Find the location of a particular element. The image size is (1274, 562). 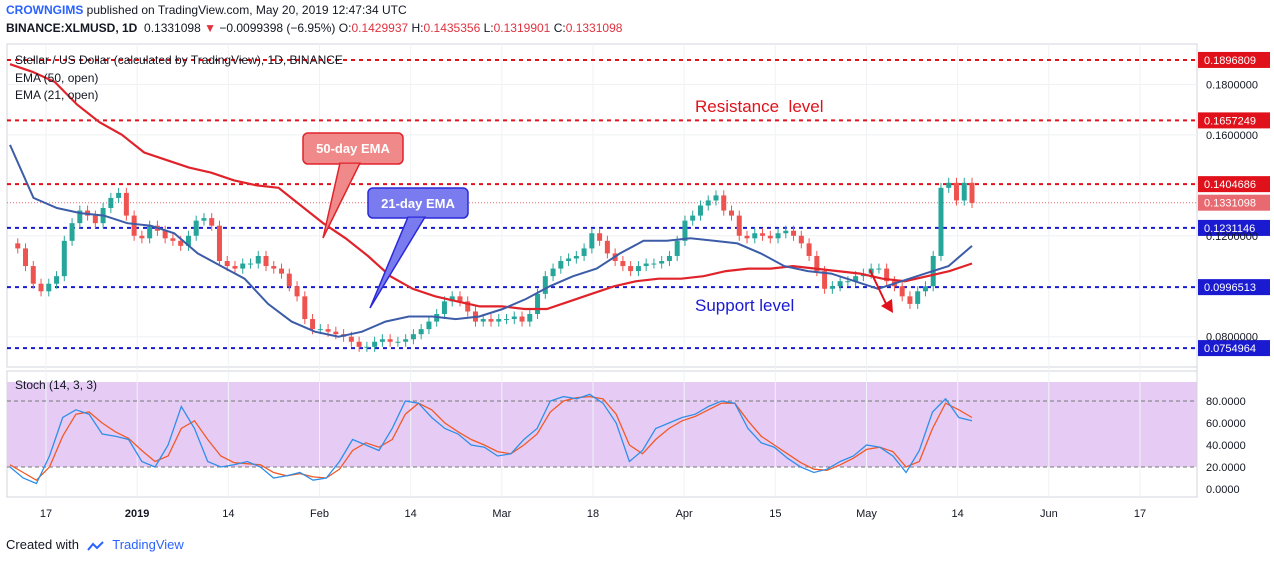

time-tick-label: 15 is located at coordinates (775, 514).